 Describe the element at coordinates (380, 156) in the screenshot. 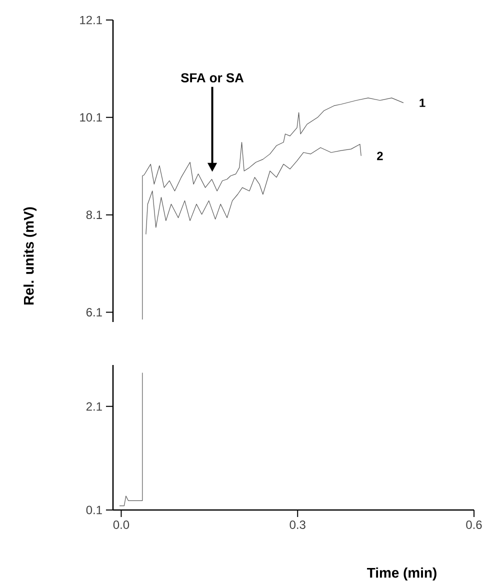

I see `series-label: 2` at that location.